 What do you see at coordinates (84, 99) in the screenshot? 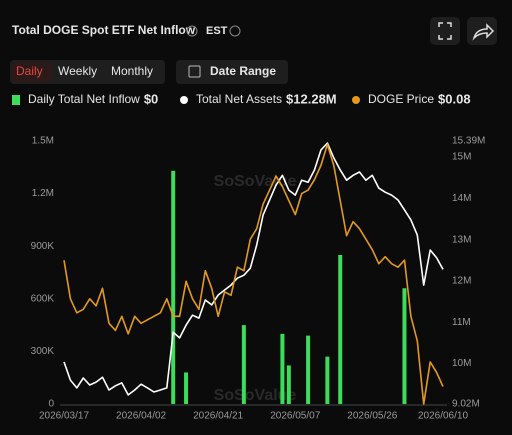
I see `legend-label: Daily Total Net Inflow` at bounding box center [84, 99].